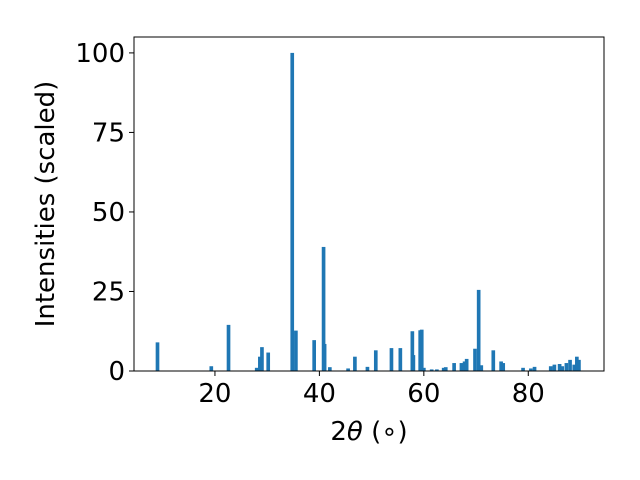 The width and height of the screenshot is (640, 480). I want to click on x-axis-label: 2θ (∘), so click(368, 432).